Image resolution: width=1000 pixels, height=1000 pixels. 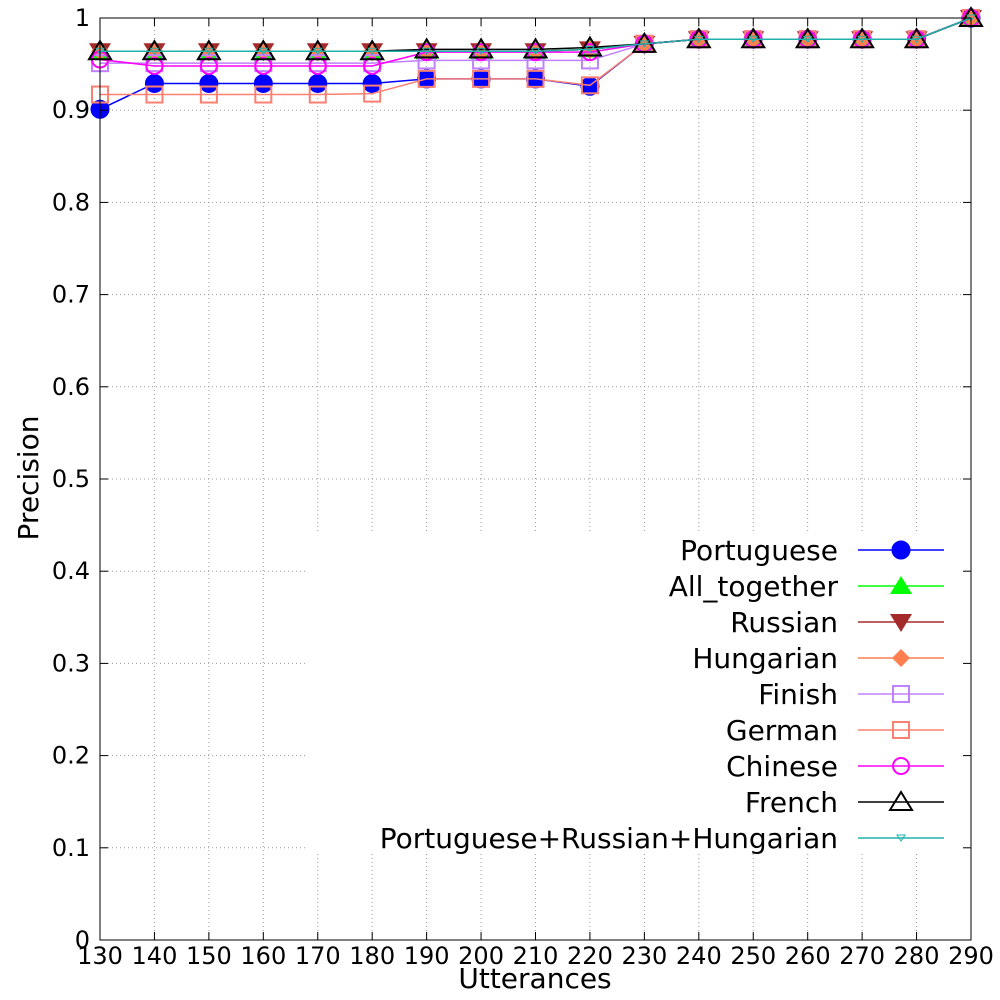 I want to click on legend-entry: Finish, so click(x=851, y=694).